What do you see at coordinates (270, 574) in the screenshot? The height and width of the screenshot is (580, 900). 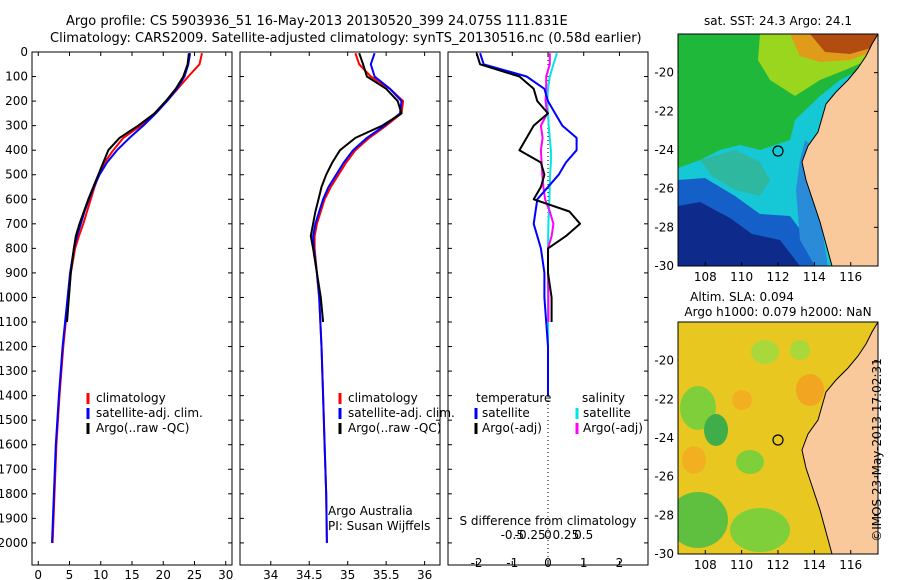 I see `x-tick-label: 34` at bounding box center [270, 574].